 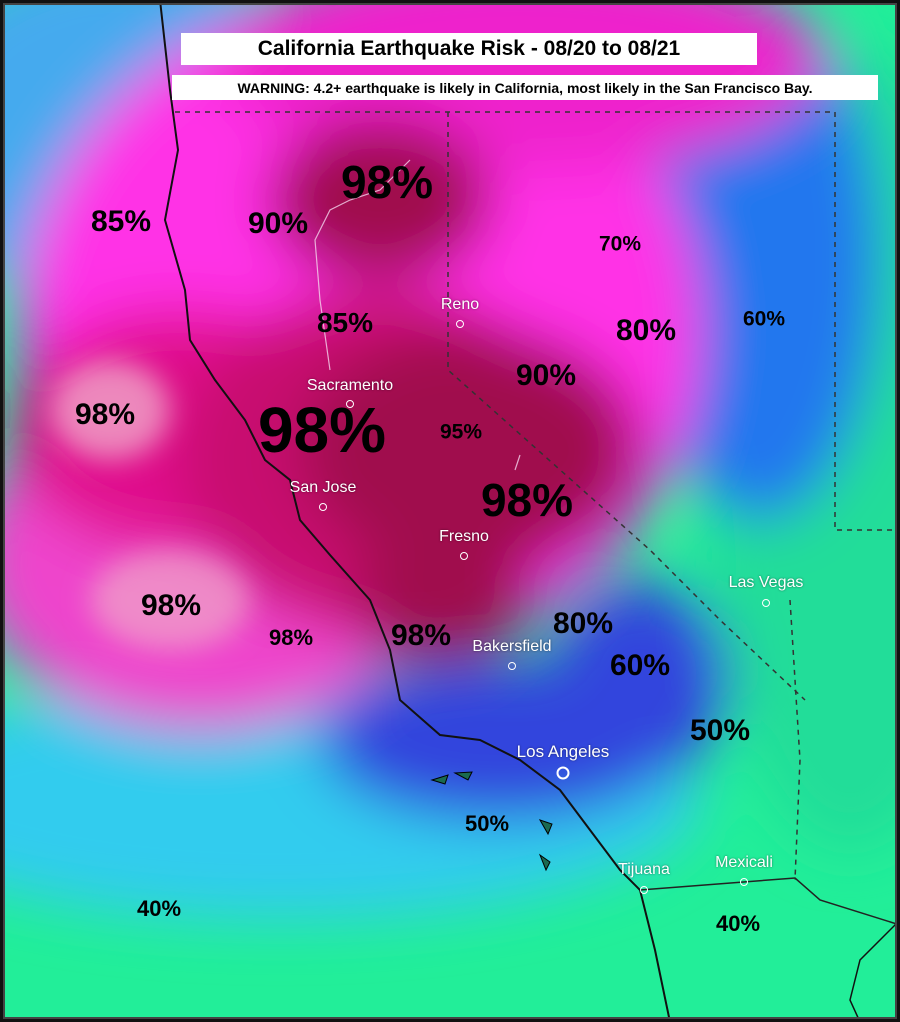 I want to click on city-label-las-vegas: Las Vegas, so click(x=766, y=582).